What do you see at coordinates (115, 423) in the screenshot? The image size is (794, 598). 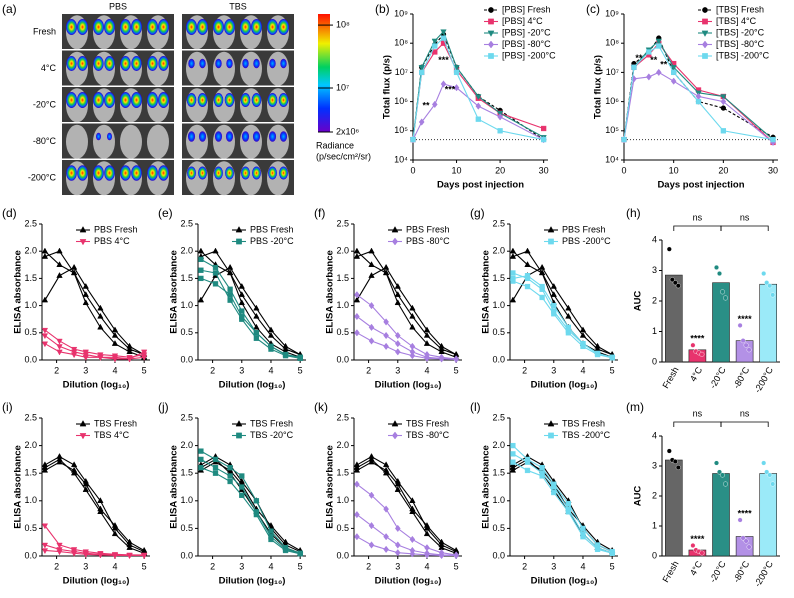 I see `legend-label: TBS Fresh` at bounding box center [115, 423].